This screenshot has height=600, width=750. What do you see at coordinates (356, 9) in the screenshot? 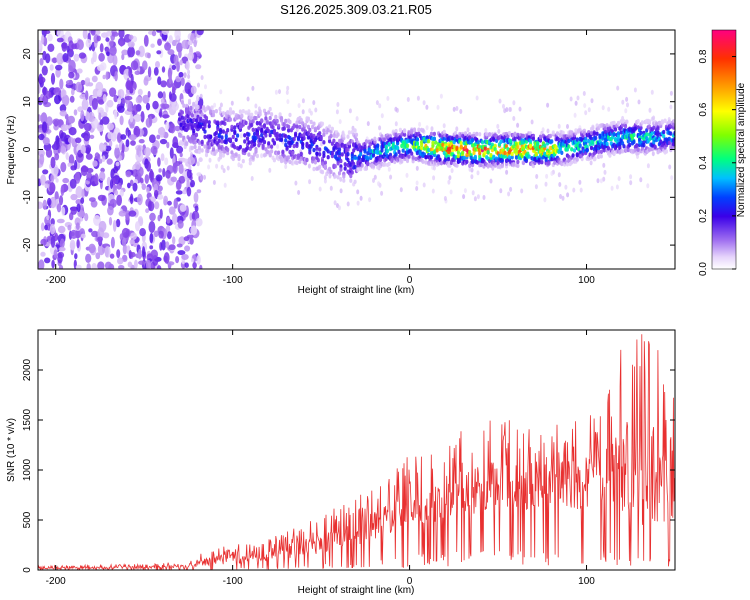
I see `chart-title: S126.2025.309.03.21.R05` at bounding box center [356, 9].